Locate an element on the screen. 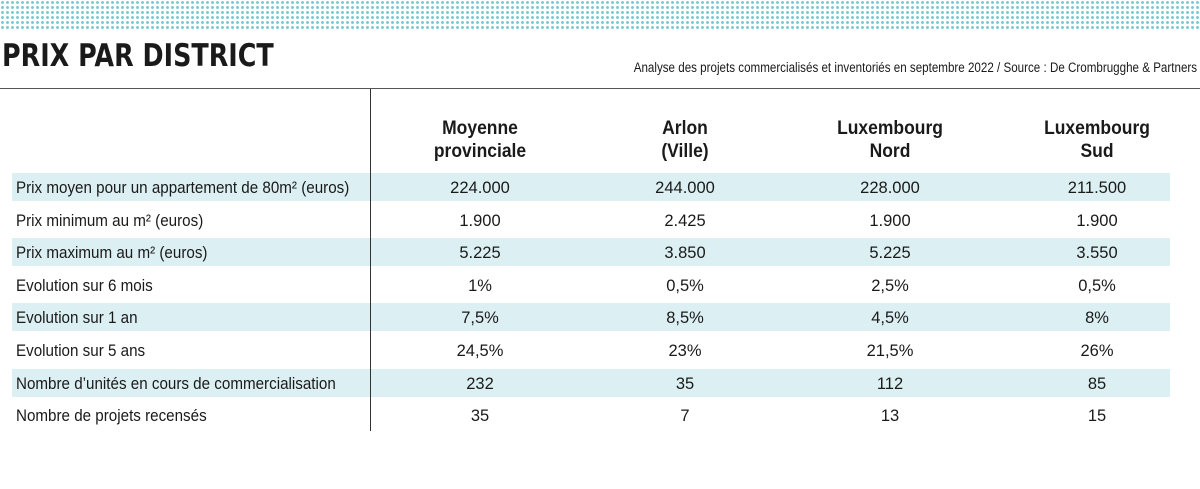  column-header-line: Nord is located at coordinates (890, 151).